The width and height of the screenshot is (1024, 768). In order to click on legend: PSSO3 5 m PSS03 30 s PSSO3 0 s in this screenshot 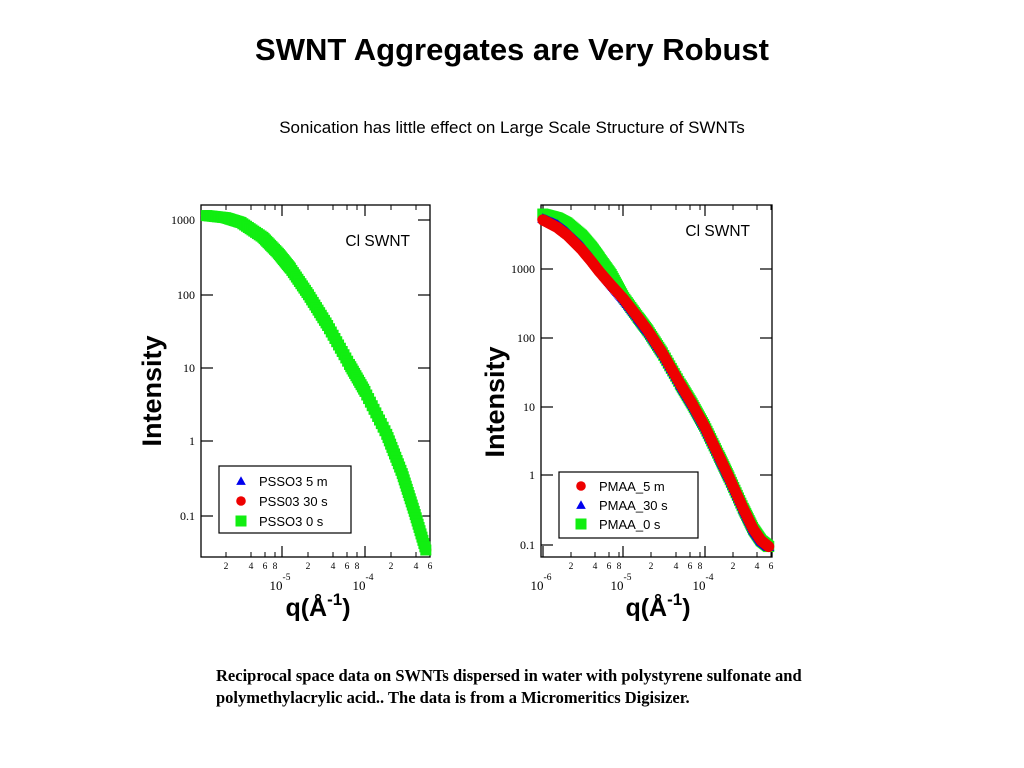, I will do `click(285, 499)`.